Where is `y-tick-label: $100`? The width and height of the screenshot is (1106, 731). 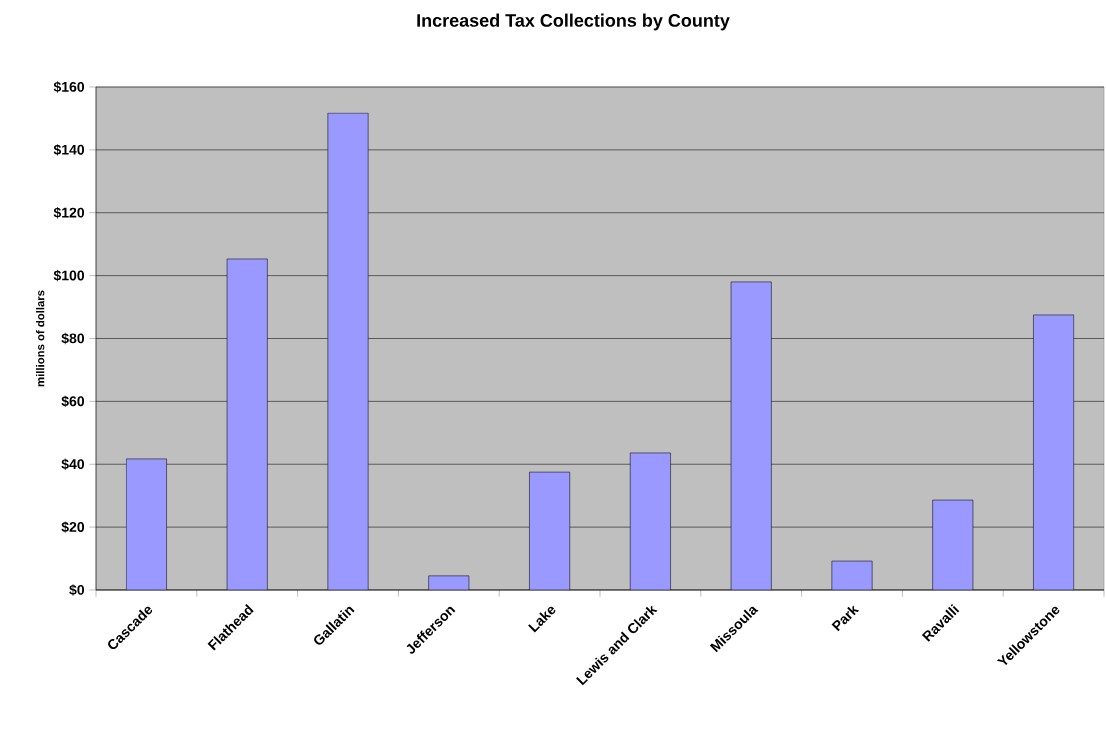 y-tick-label: $100 is located at coordinates (69, 275).